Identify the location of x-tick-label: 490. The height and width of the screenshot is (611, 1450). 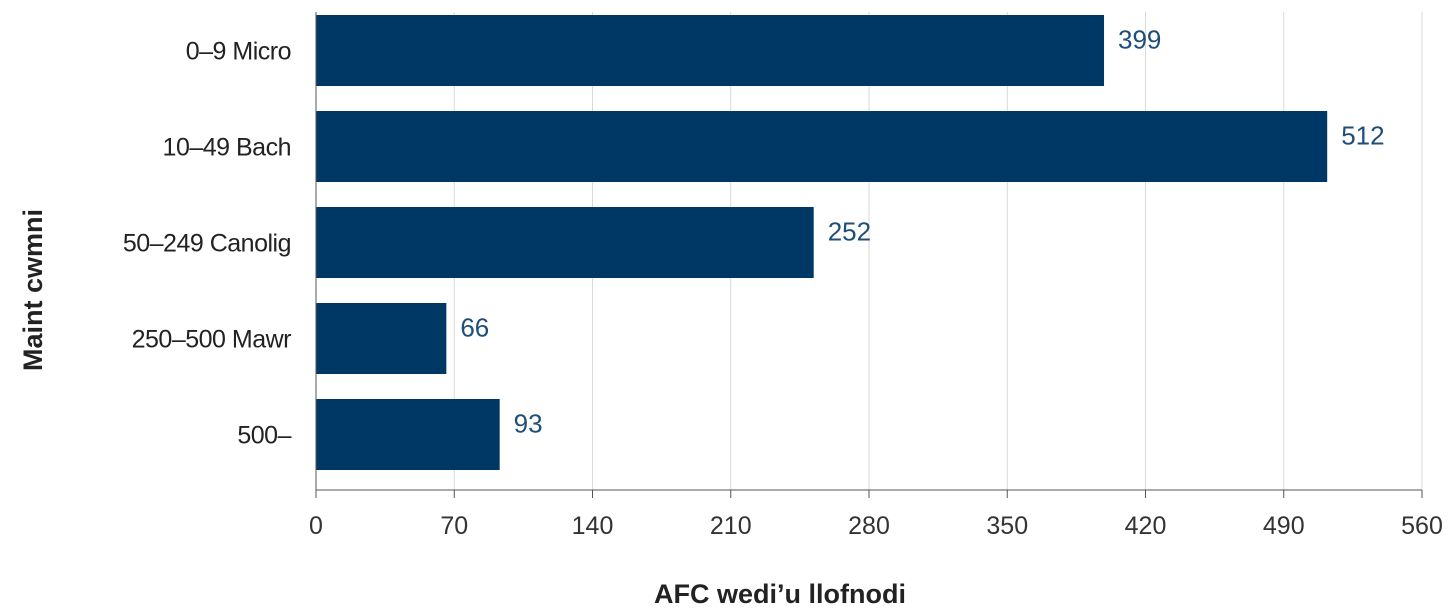
(1284, 526).